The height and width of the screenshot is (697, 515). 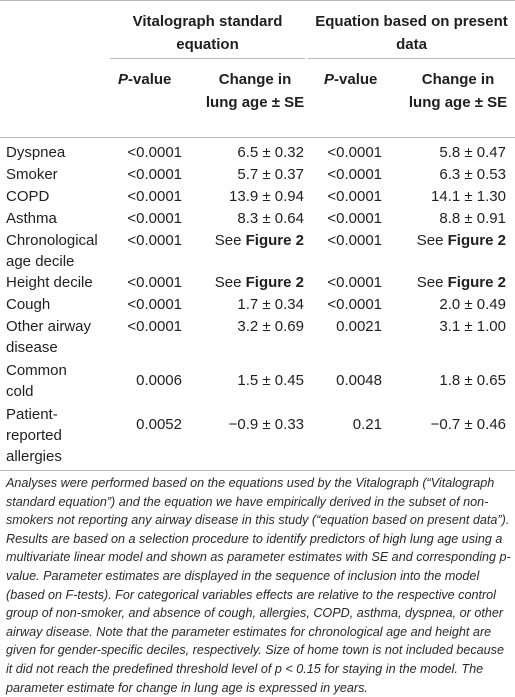 I want to click on header-rule, so click(x=257, y=137).